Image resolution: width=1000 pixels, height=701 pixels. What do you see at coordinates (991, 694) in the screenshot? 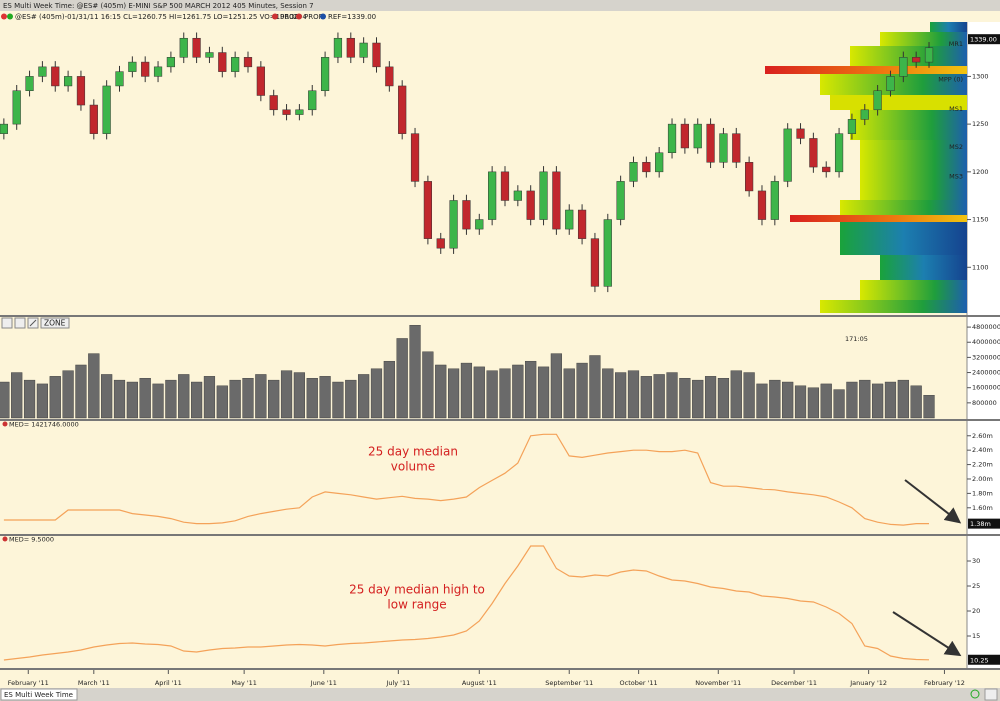
I see `button` at bounding box center [991, 694].